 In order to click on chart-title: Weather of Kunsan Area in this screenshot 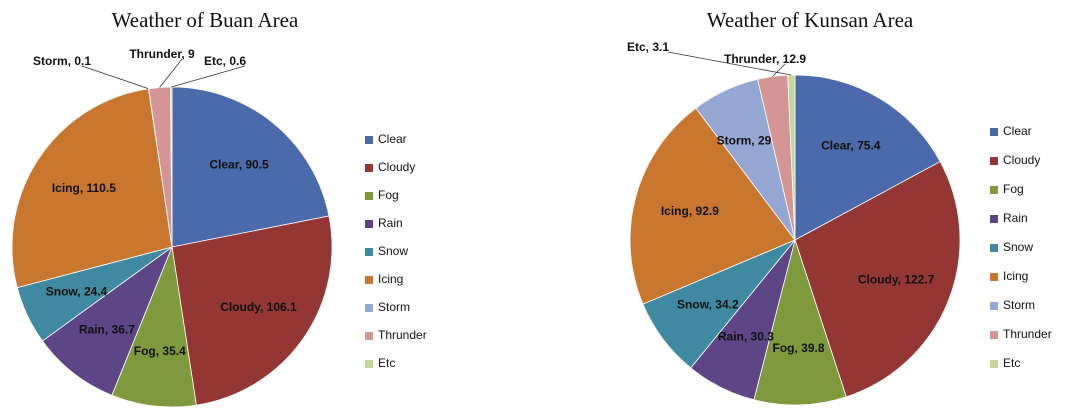, I will do `click(810, 20)`.